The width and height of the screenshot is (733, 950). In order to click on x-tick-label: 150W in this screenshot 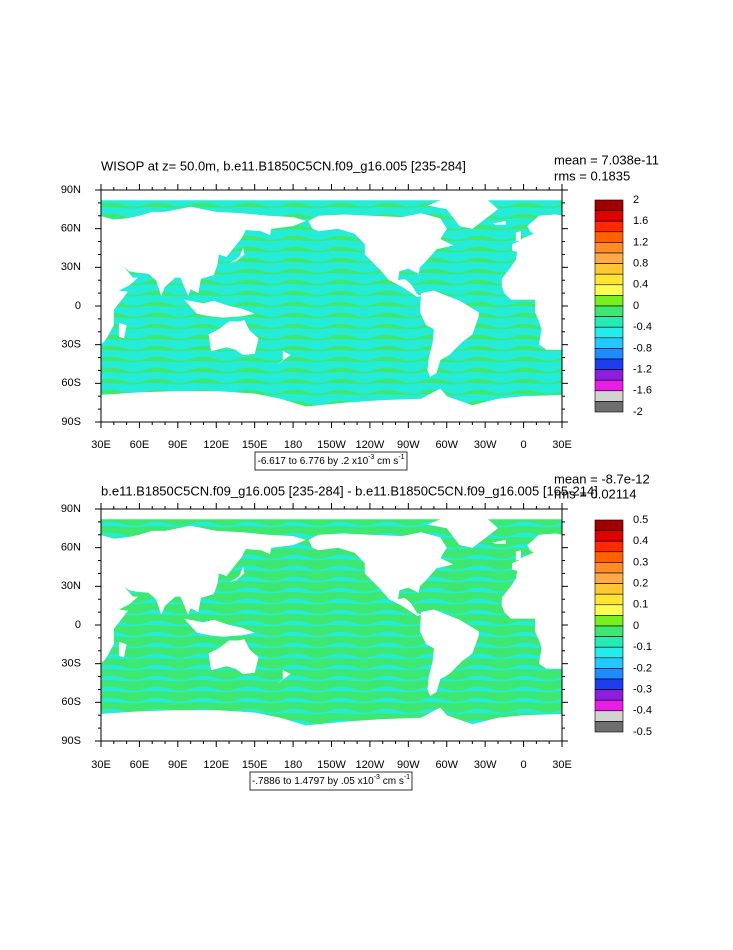, I will do `click(331, 445)`.